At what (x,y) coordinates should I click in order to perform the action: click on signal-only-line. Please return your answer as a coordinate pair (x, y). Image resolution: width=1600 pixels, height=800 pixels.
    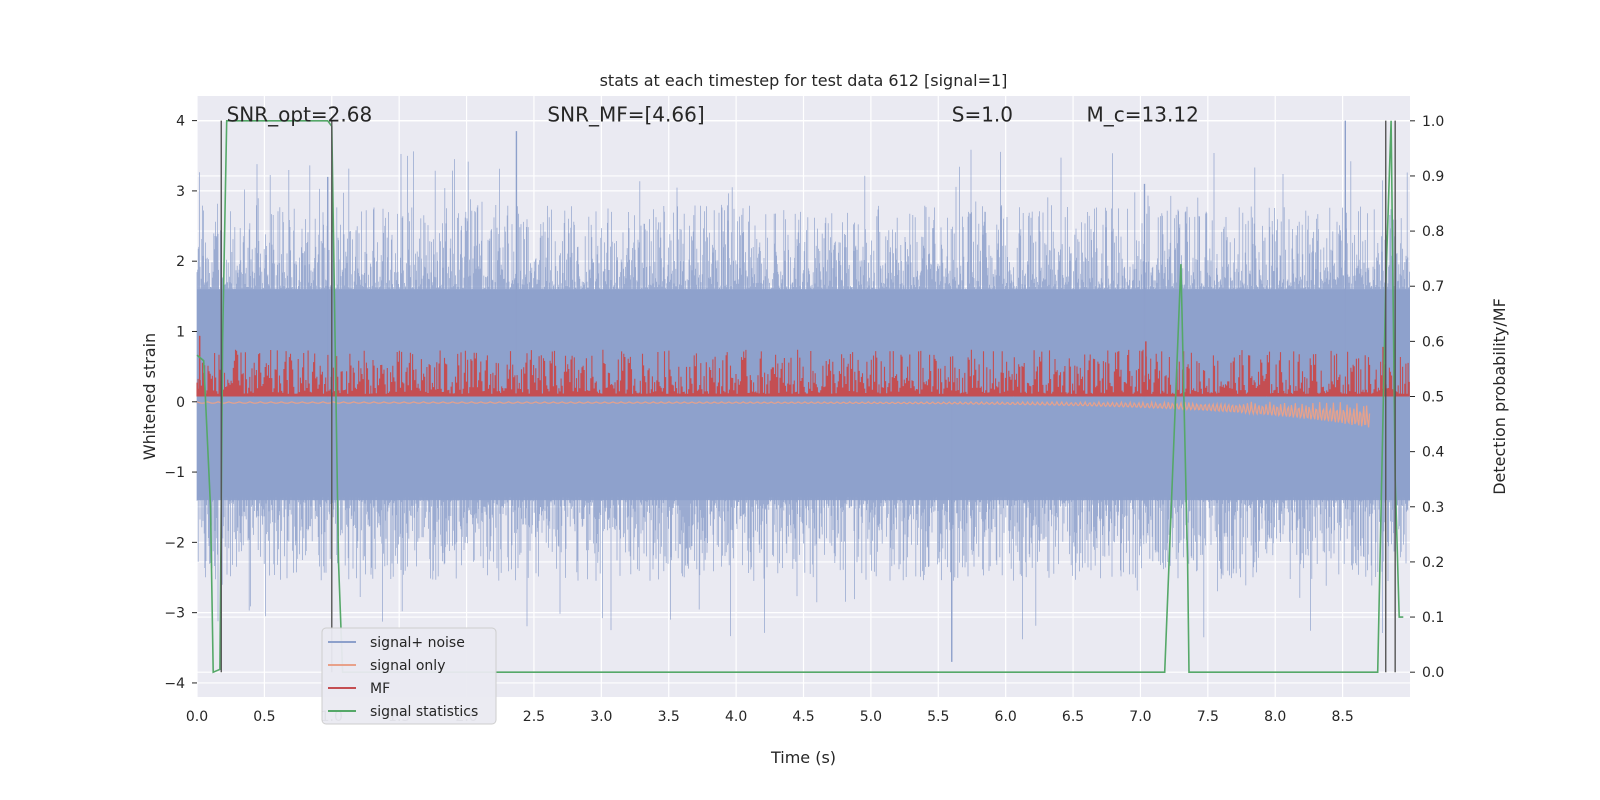
    Looking at the image, I should click on (783, 413).